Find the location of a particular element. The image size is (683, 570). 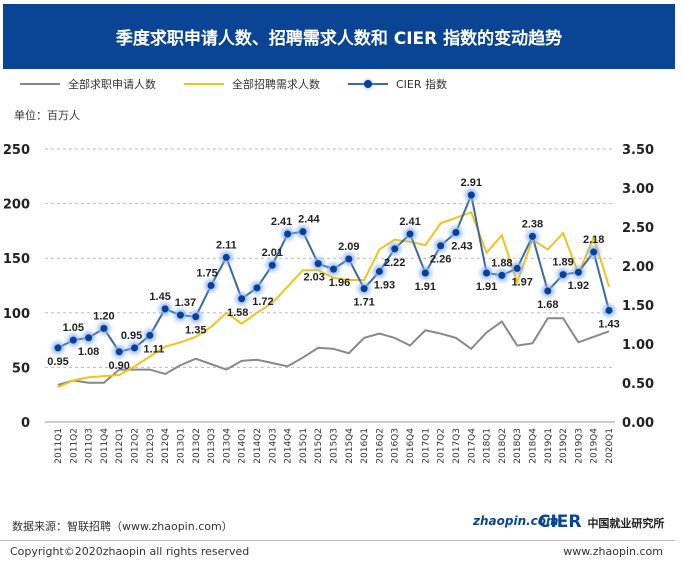

right-tick-label: 2.50 is located at coordinates (638, 228).